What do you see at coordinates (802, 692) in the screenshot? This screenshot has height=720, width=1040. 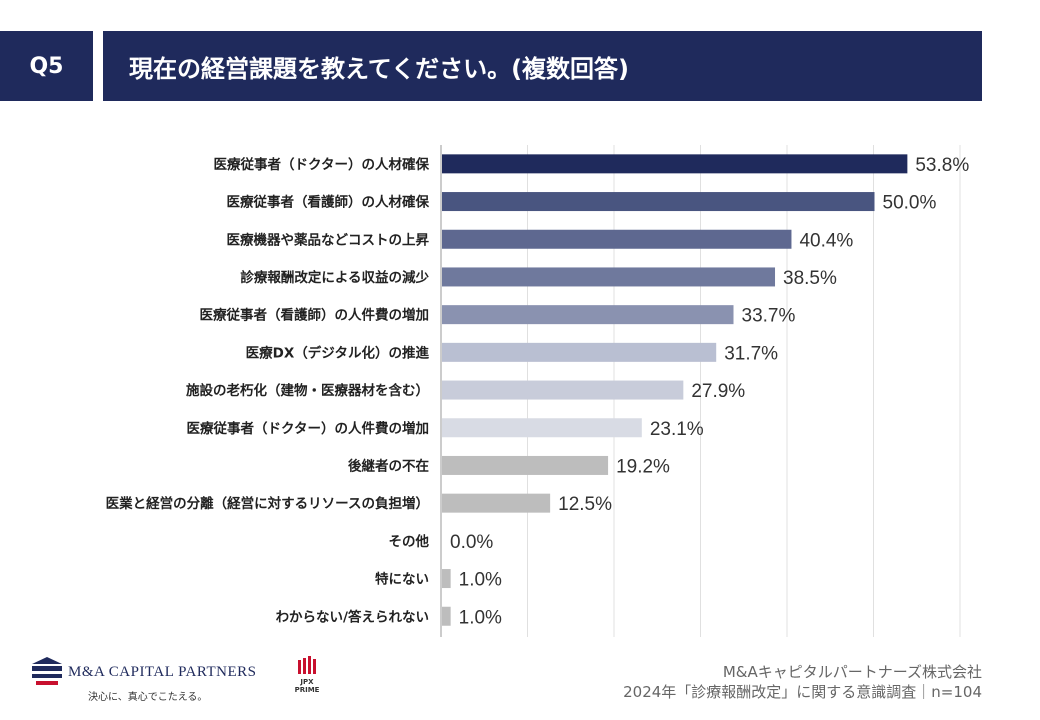 I see `footer-survey: 2024年「診療報酬改定」に関する意識調査｜n=104` at bounding box center [802, 692].